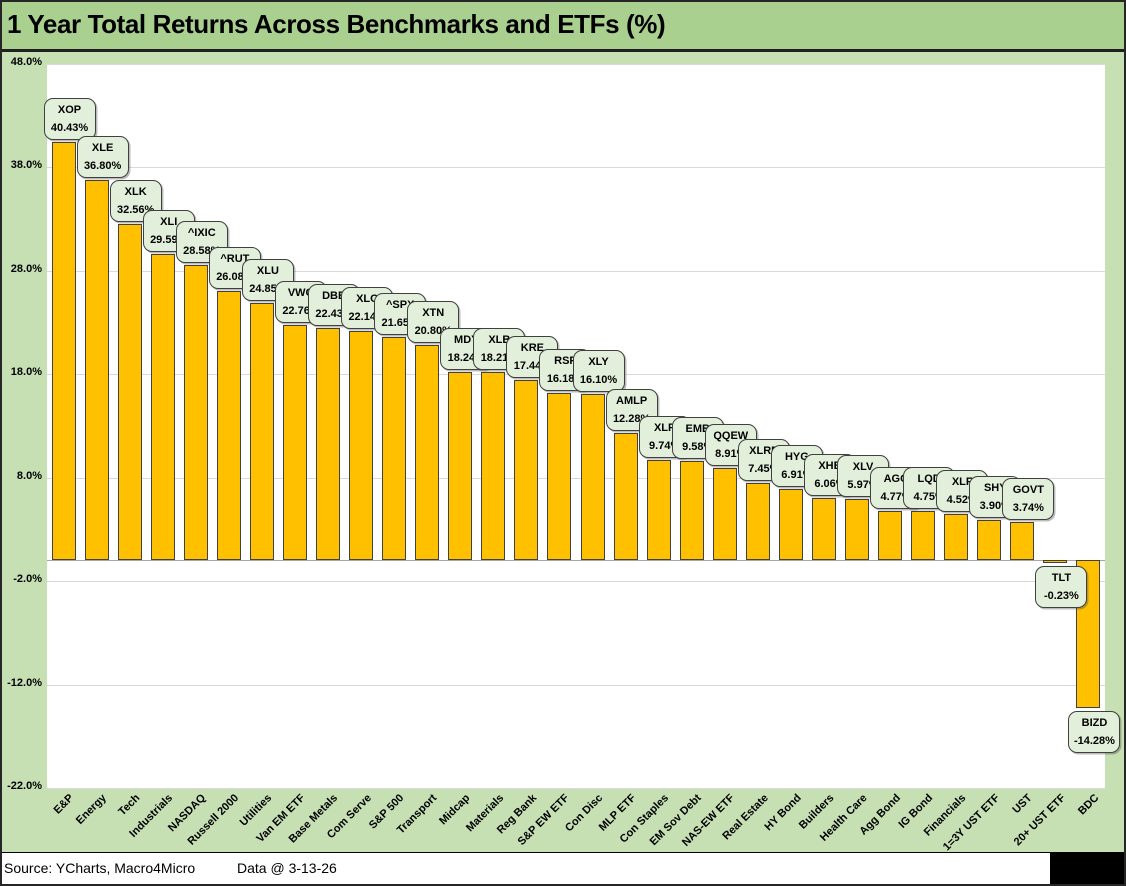 This screenshot has width=1126, height=886. What do you see at coordinates (896, 479) in the screenshot?
I see `callout-ticker: AGG` at bounding box center [896, 479].